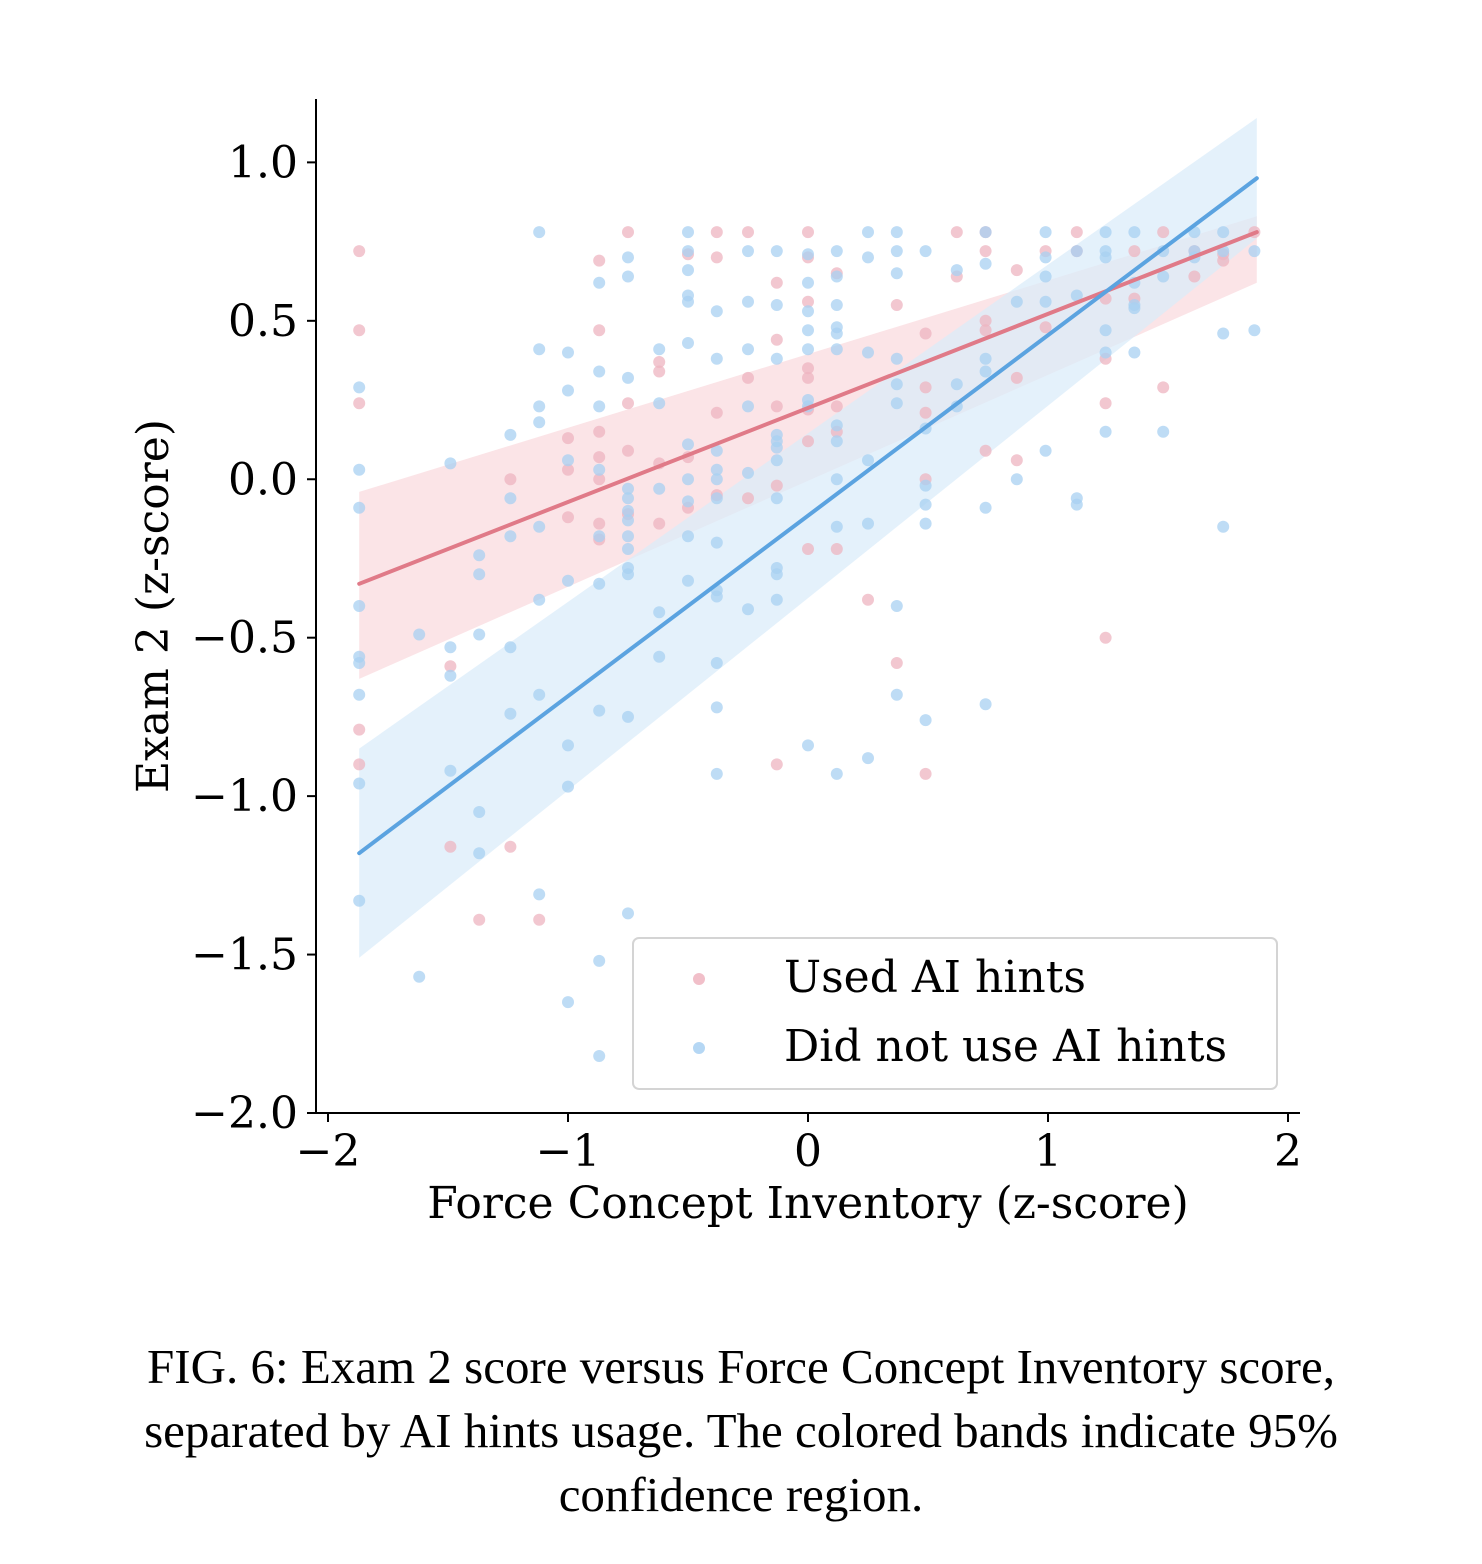  I want to click on legend-frame, so click(955, 1013).